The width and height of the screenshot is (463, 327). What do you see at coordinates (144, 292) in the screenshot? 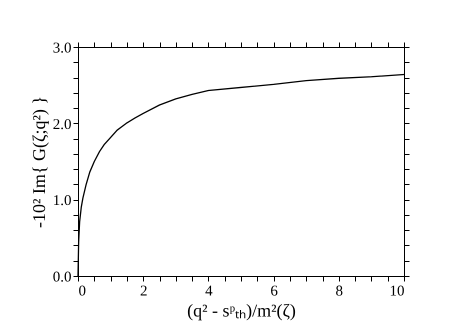
I see `x-tick-label: 2` at bounding box center [144, 292].